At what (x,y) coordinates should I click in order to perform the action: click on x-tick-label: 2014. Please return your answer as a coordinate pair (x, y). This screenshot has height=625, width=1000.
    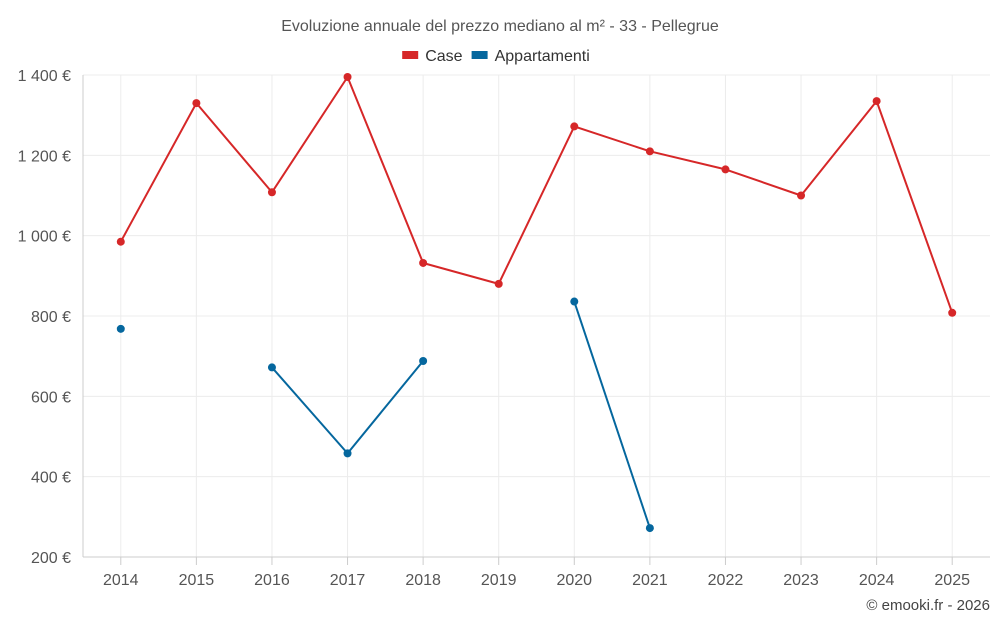
    Looking at the image, I should click on (121, 580).